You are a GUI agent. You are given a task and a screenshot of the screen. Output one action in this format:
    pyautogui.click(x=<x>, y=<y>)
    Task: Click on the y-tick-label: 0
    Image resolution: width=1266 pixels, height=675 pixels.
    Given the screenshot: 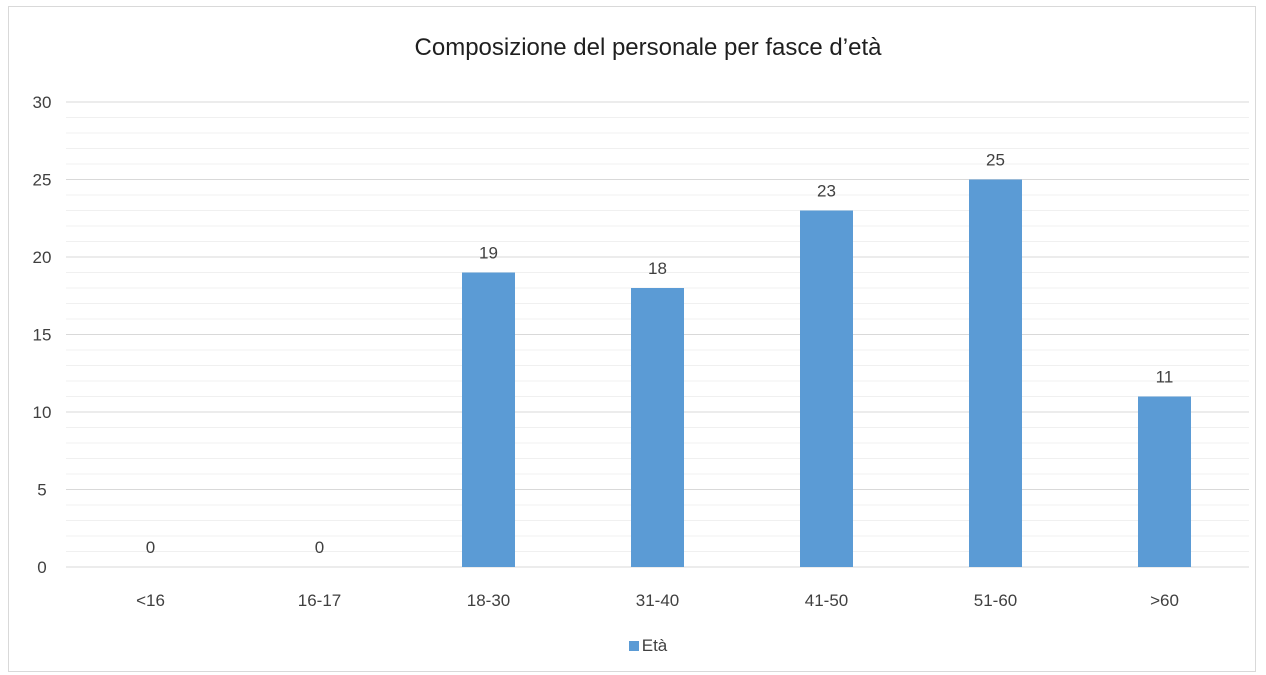 What is the action you would take?
    pyautogui.click(x=41, y=567)
    